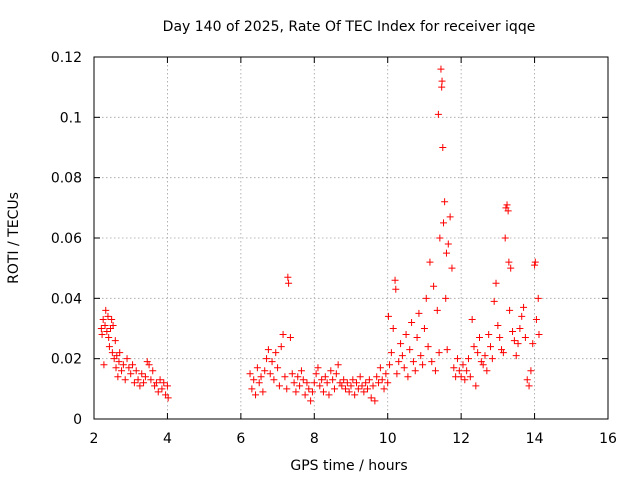 This screenshot has height=480, width=640. What do you see at coordinates (66, 179) in the screenshot?
I see `y-tick-label: 0.08` at bounding box center [66, 179].